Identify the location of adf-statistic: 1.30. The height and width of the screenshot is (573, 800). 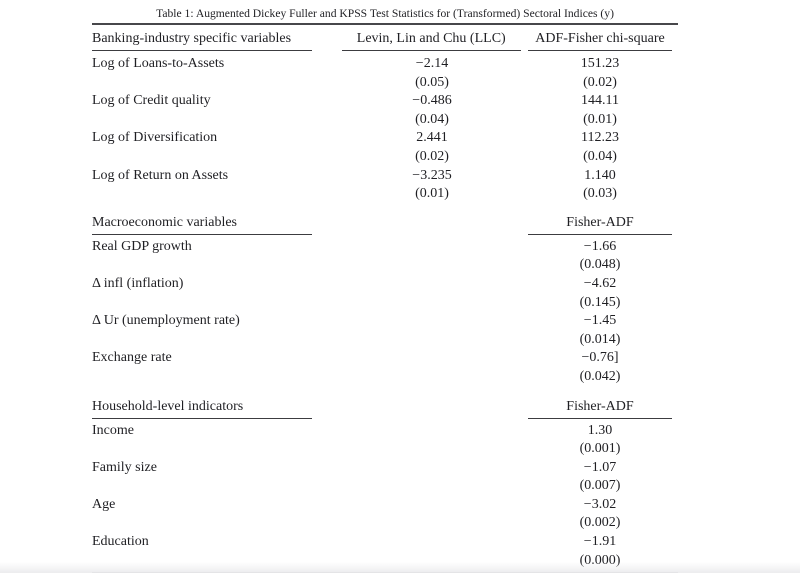
(600, 430).